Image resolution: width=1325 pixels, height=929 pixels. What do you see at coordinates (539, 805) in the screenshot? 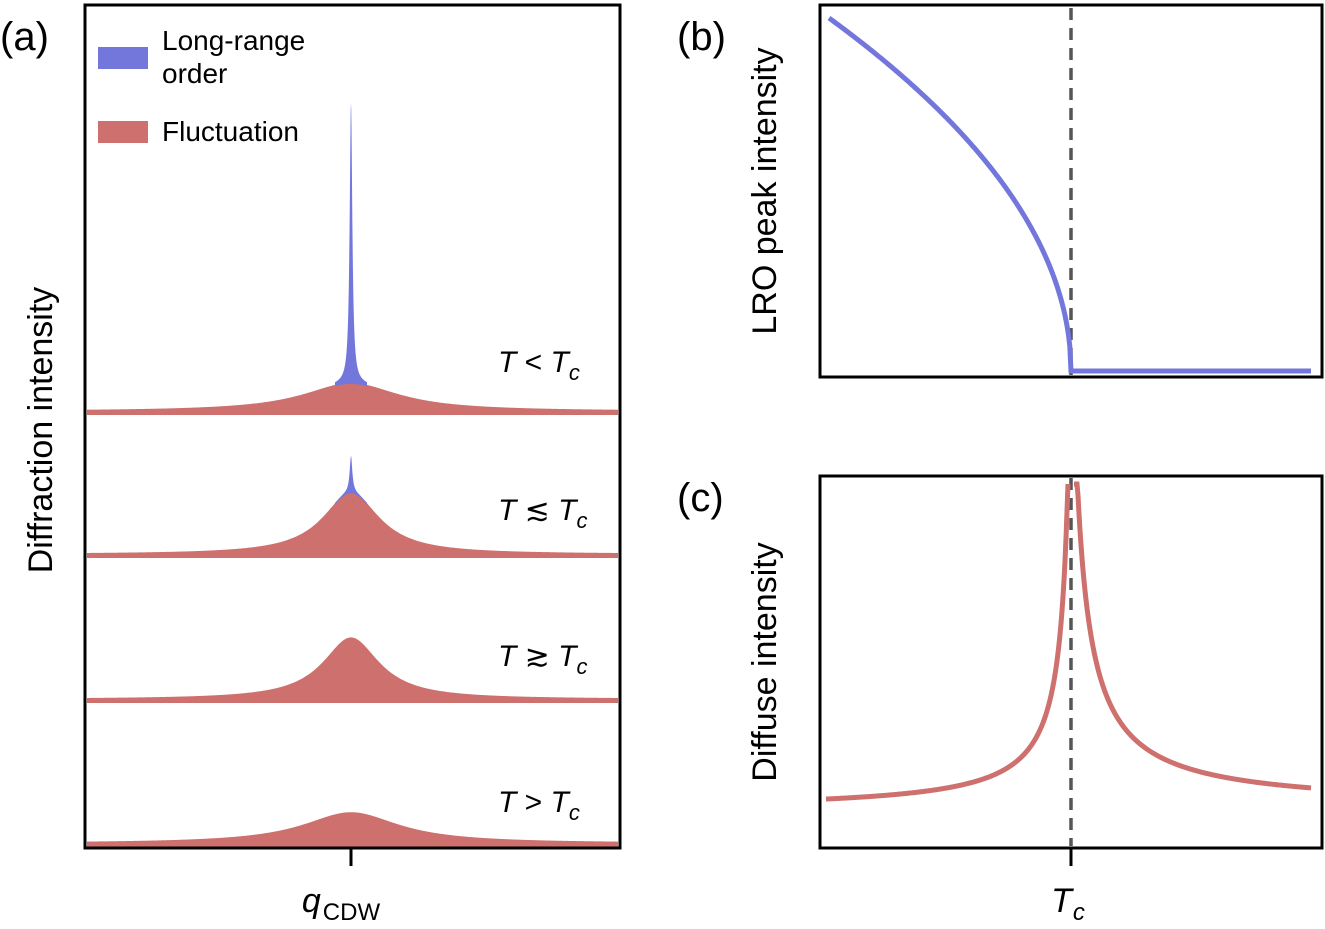
I see `trace-label-4: T > Tc` at bounding box center [539, 805].